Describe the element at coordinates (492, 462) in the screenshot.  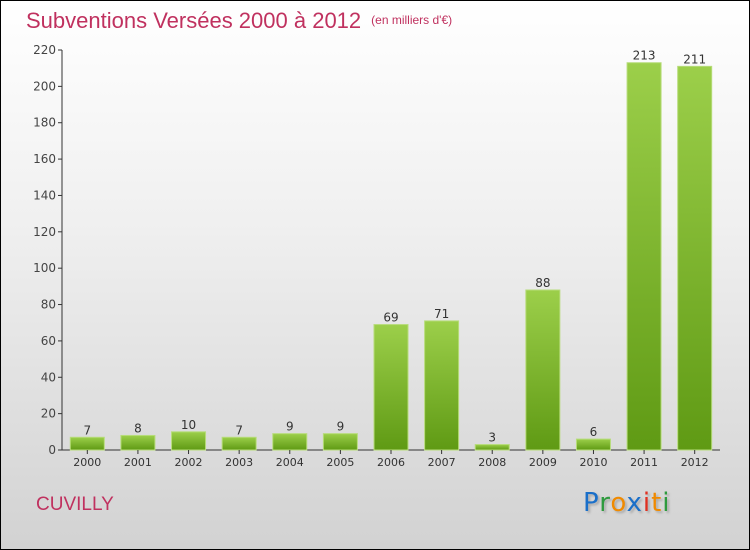
I see `x-tick-label: 2008` at that location.